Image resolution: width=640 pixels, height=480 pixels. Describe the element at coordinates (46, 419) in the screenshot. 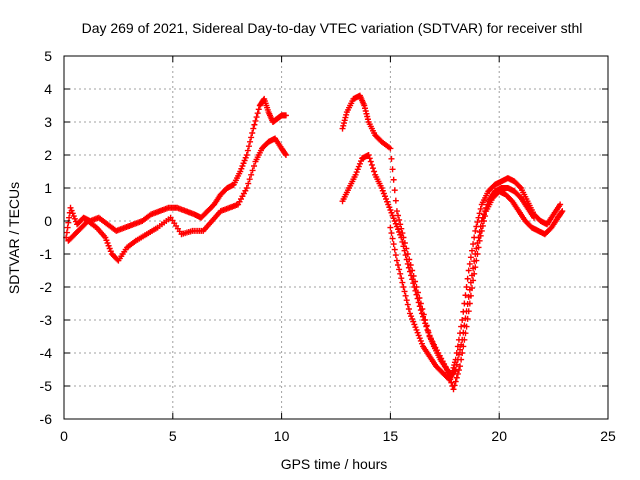

I see `y-tick-label: -6` at that location.